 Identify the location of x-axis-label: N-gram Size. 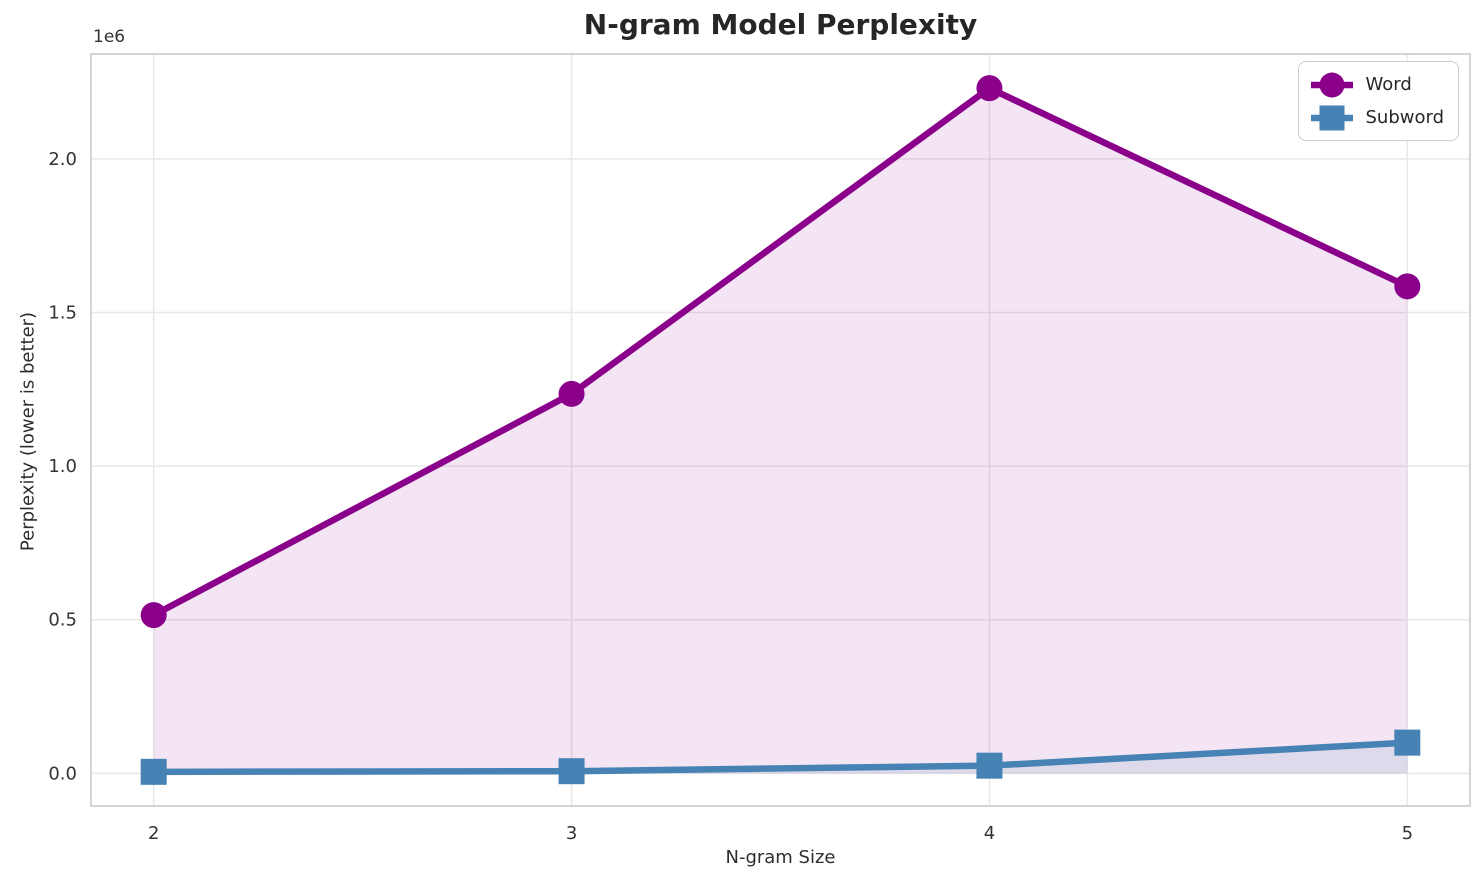
(780, 857).